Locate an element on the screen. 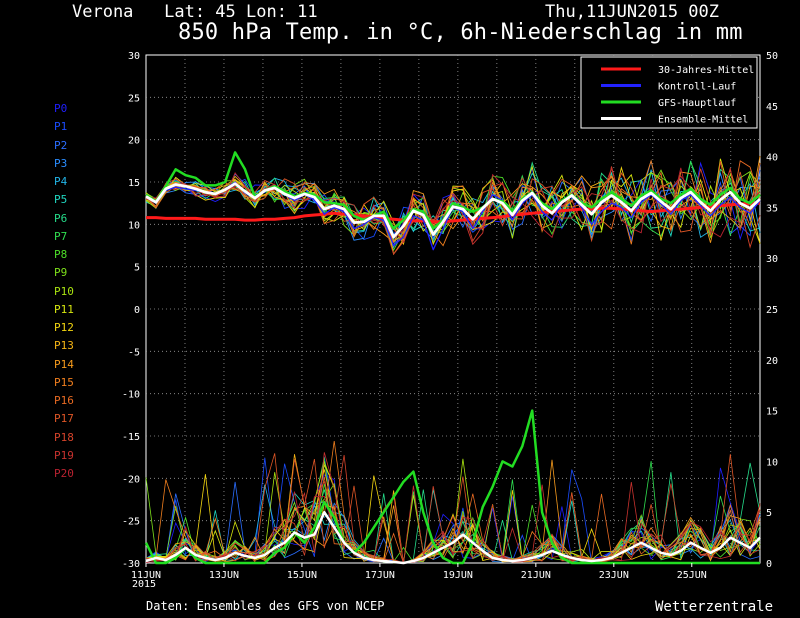 The height and width of the screenshot is (618, 800). member-label: P5 is located at coordinates (61, 200).